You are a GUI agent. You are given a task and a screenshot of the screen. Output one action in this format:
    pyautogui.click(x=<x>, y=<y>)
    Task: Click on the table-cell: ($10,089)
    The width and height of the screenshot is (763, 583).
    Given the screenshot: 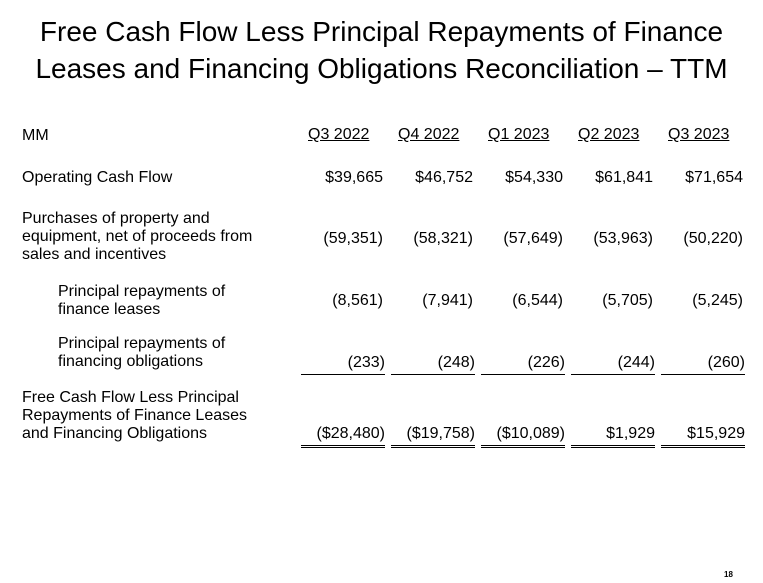 What is the action you would take?
    pyautogui.click(x=523, y=436)
    